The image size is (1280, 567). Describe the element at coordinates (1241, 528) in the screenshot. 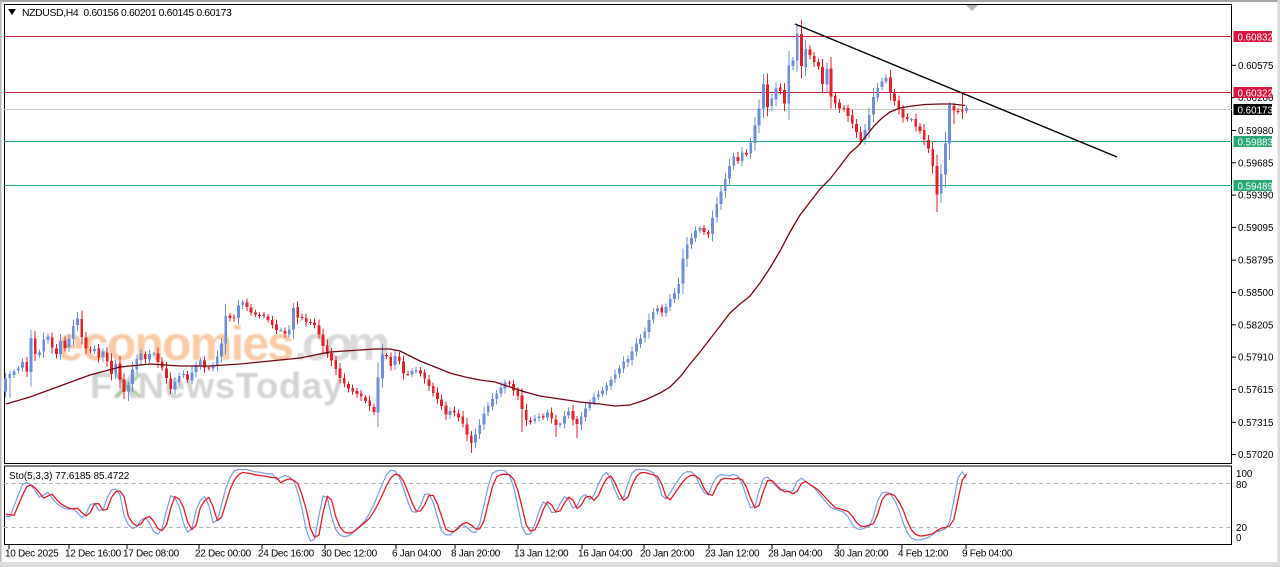

I see `svg-text: 20` at that location.